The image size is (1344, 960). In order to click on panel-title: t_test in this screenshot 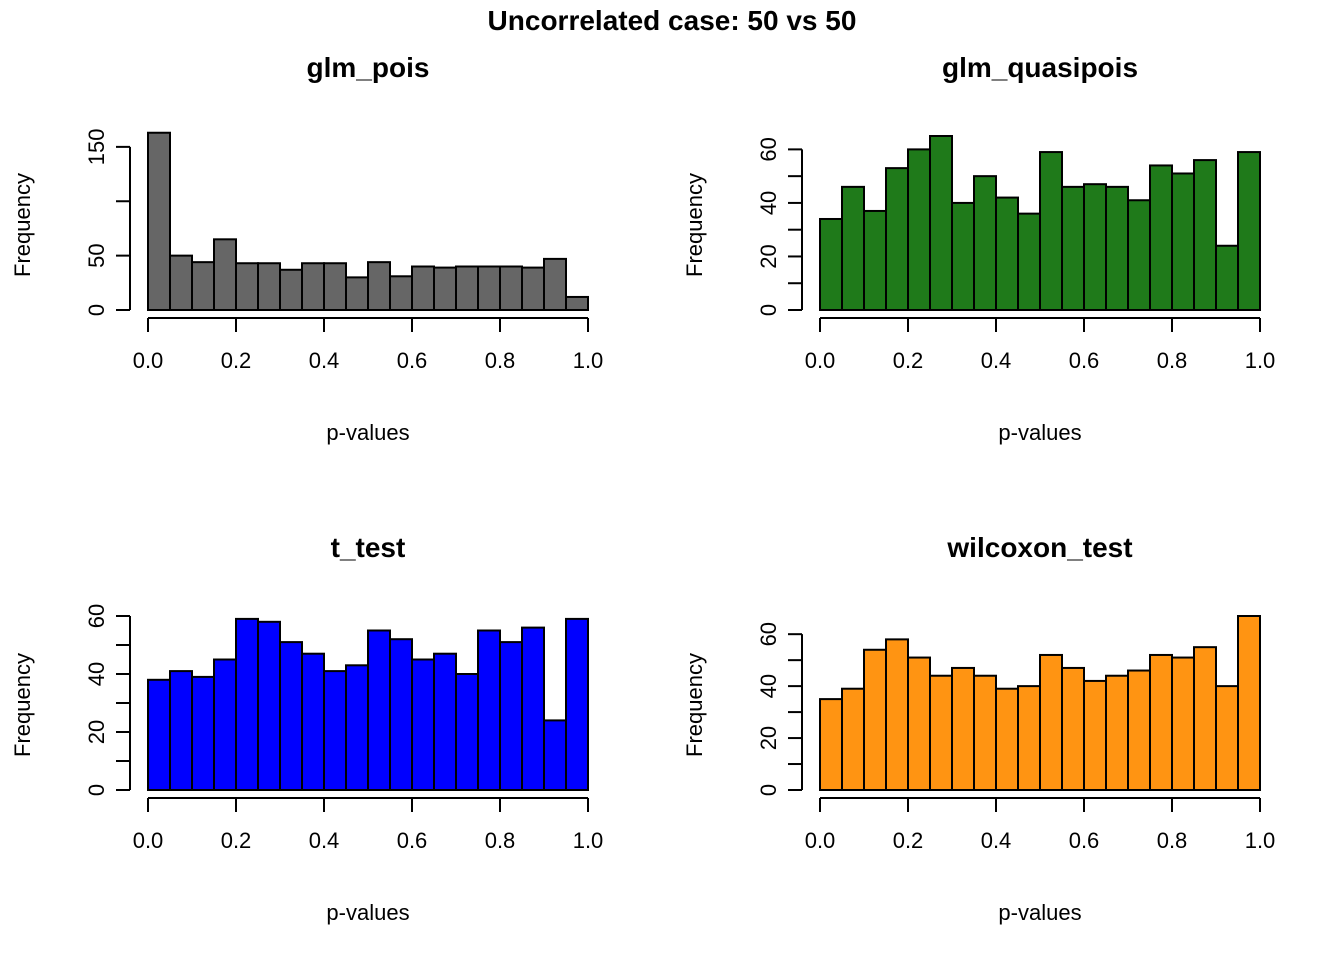, I will do `click(368, 547)`.